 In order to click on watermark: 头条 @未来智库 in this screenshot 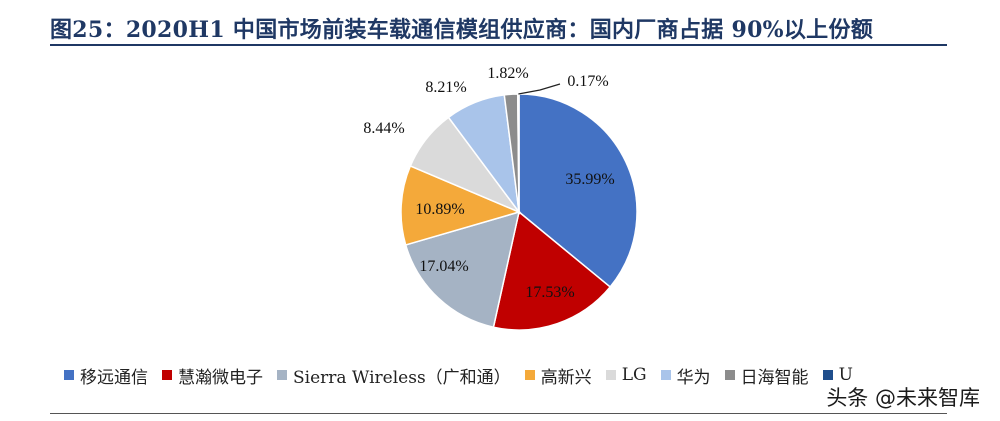, I will do `click(903, 397)`.